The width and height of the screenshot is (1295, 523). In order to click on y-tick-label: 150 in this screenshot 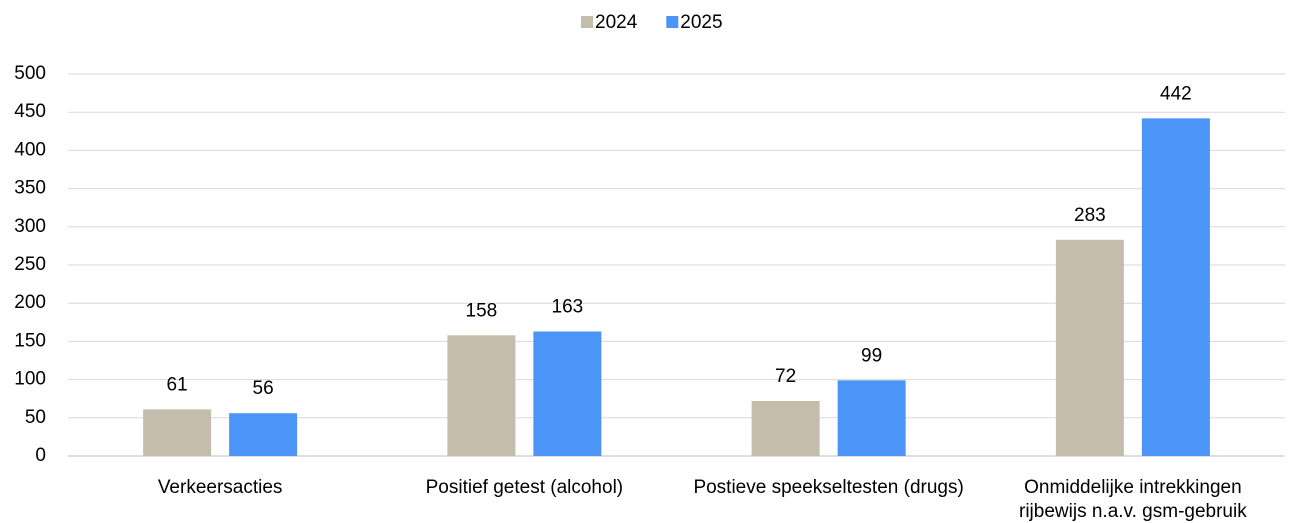, I will do `click(30, 340)`.